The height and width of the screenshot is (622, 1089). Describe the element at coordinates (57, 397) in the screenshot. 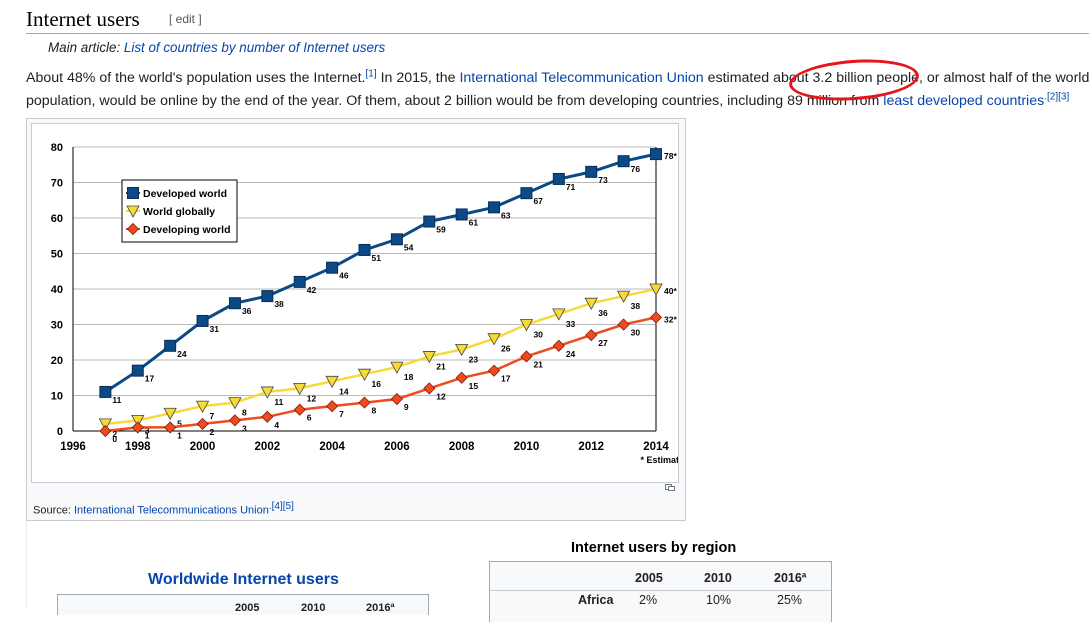

I see `y-tick-label: 10` at that location.